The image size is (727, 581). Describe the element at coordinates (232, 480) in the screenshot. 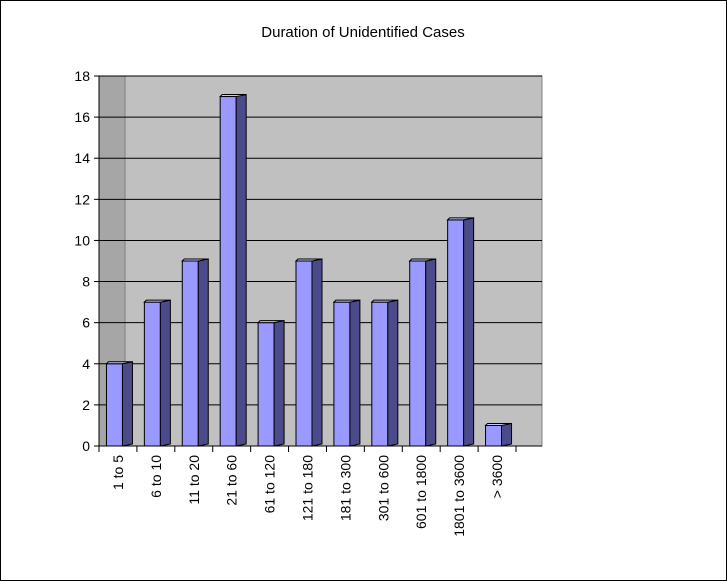

I see `x-tick-label: 21 to 60` at that location.